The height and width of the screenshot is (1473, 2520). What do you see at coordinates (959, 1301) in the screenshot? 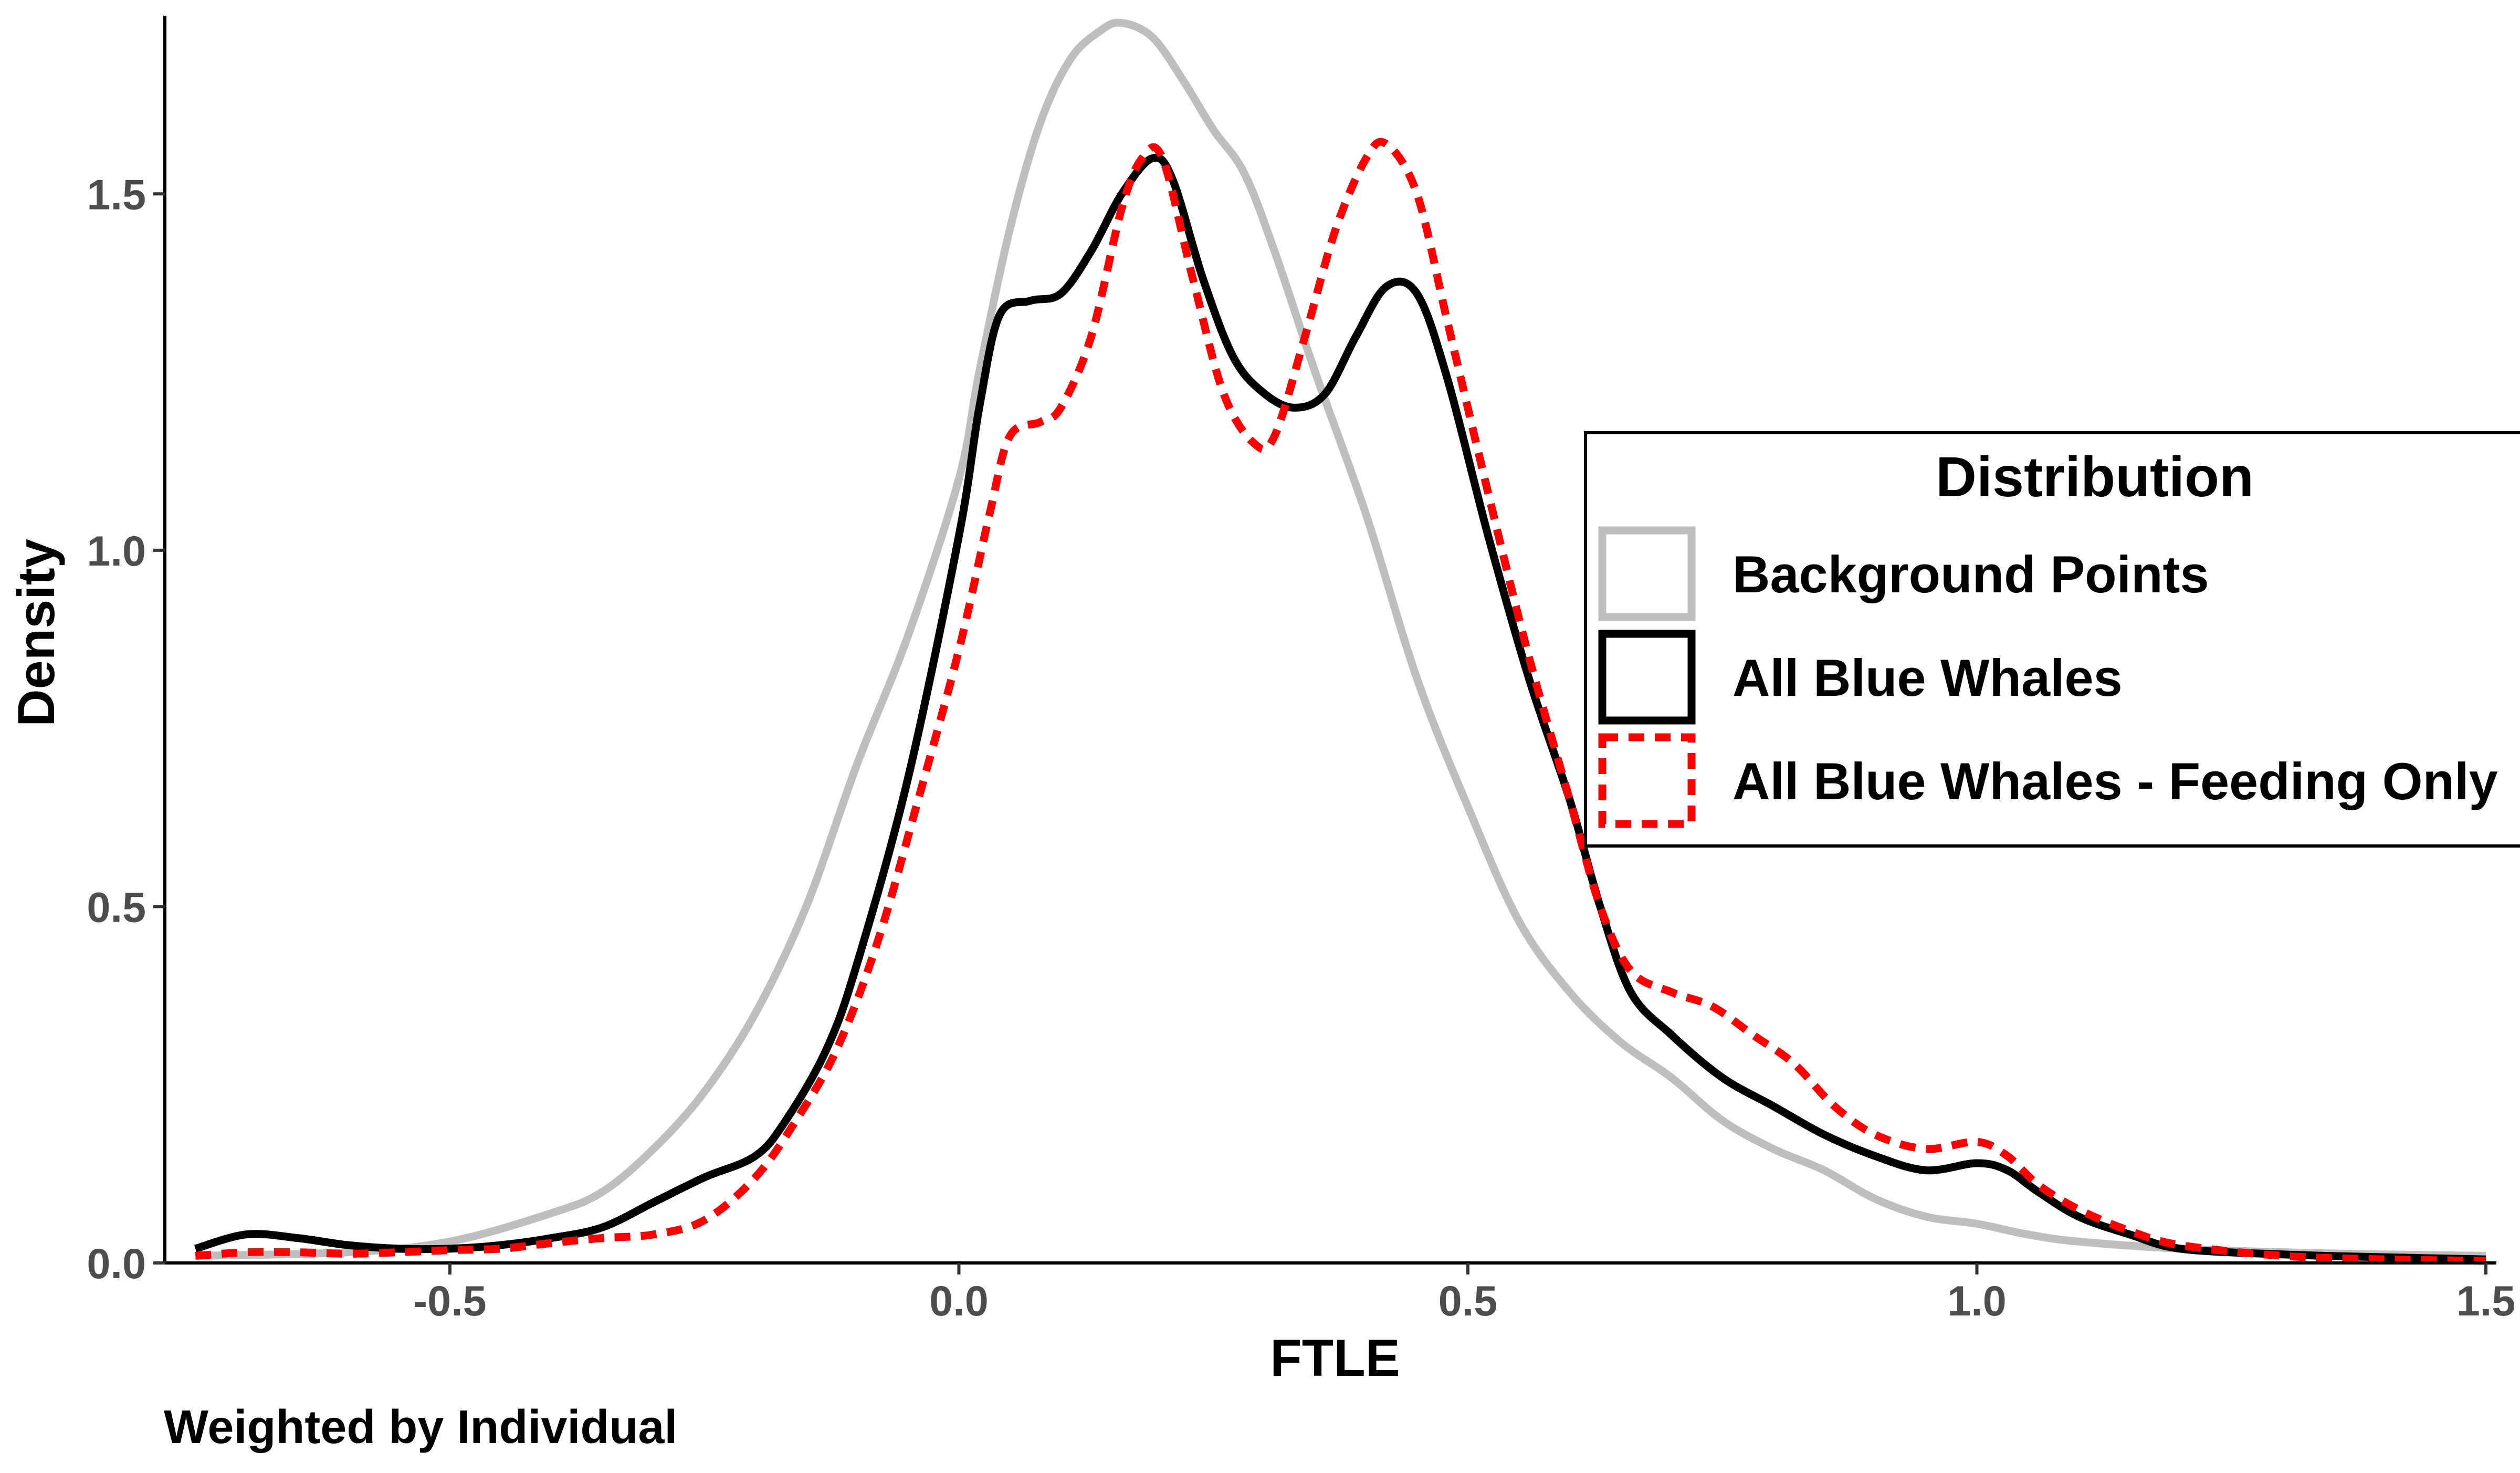
I see `x-tick-label: 0.0` at bounding box center [959, 1301].